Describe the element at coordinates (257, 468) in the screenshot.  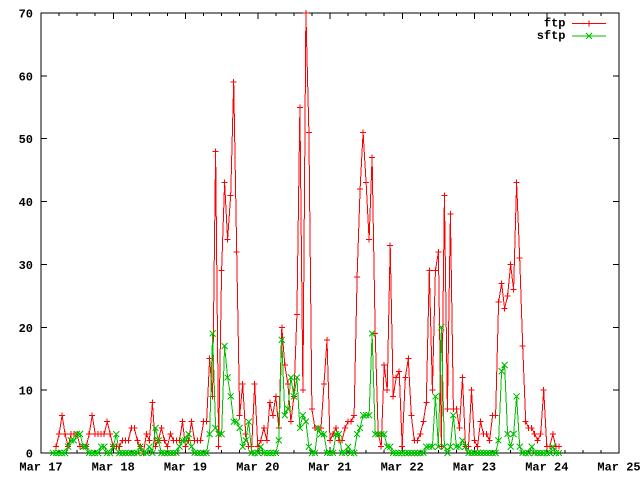
I see `svg-text: Mar 20` at that location.